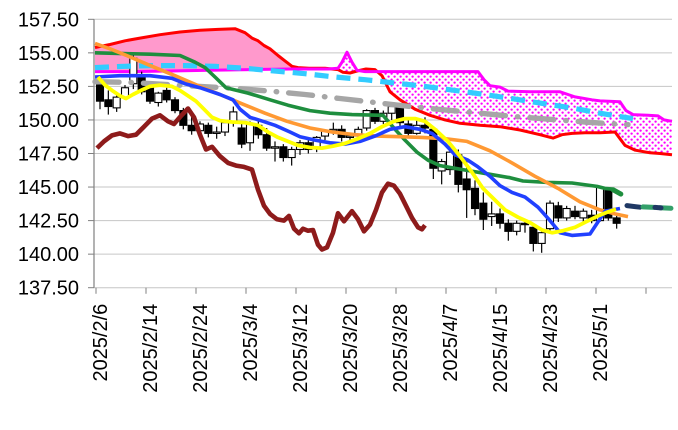  What do you see at coordinates (351, 348) in the screenshot?
I see `x-axis-date-label: 2025/3/20` at bounding box center [351, 348].